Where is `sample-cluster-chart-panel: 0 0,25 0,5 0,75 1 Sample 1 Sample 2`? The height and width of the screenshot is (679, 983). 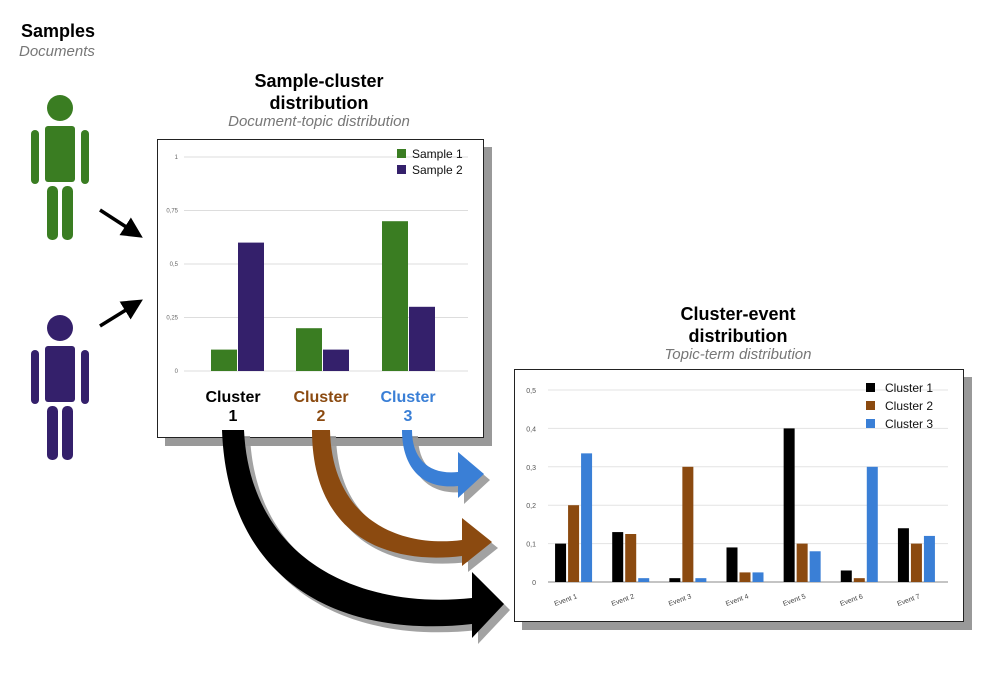
sample-cluster-chart-panel: 0 0,25 0,5 0,75 1 Sample 1 Sample 2 is located at coordinates (320, 288).